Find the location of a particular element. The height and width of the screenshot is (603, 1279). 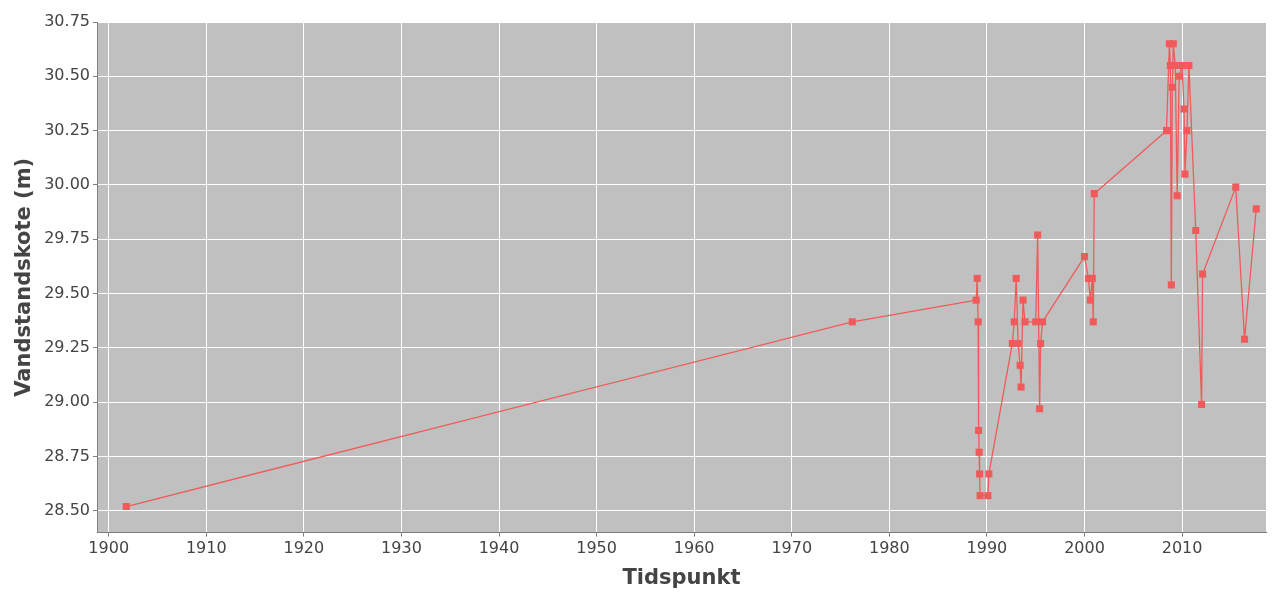

x-tick-label: 1900 is located at coordinates (109, 548).